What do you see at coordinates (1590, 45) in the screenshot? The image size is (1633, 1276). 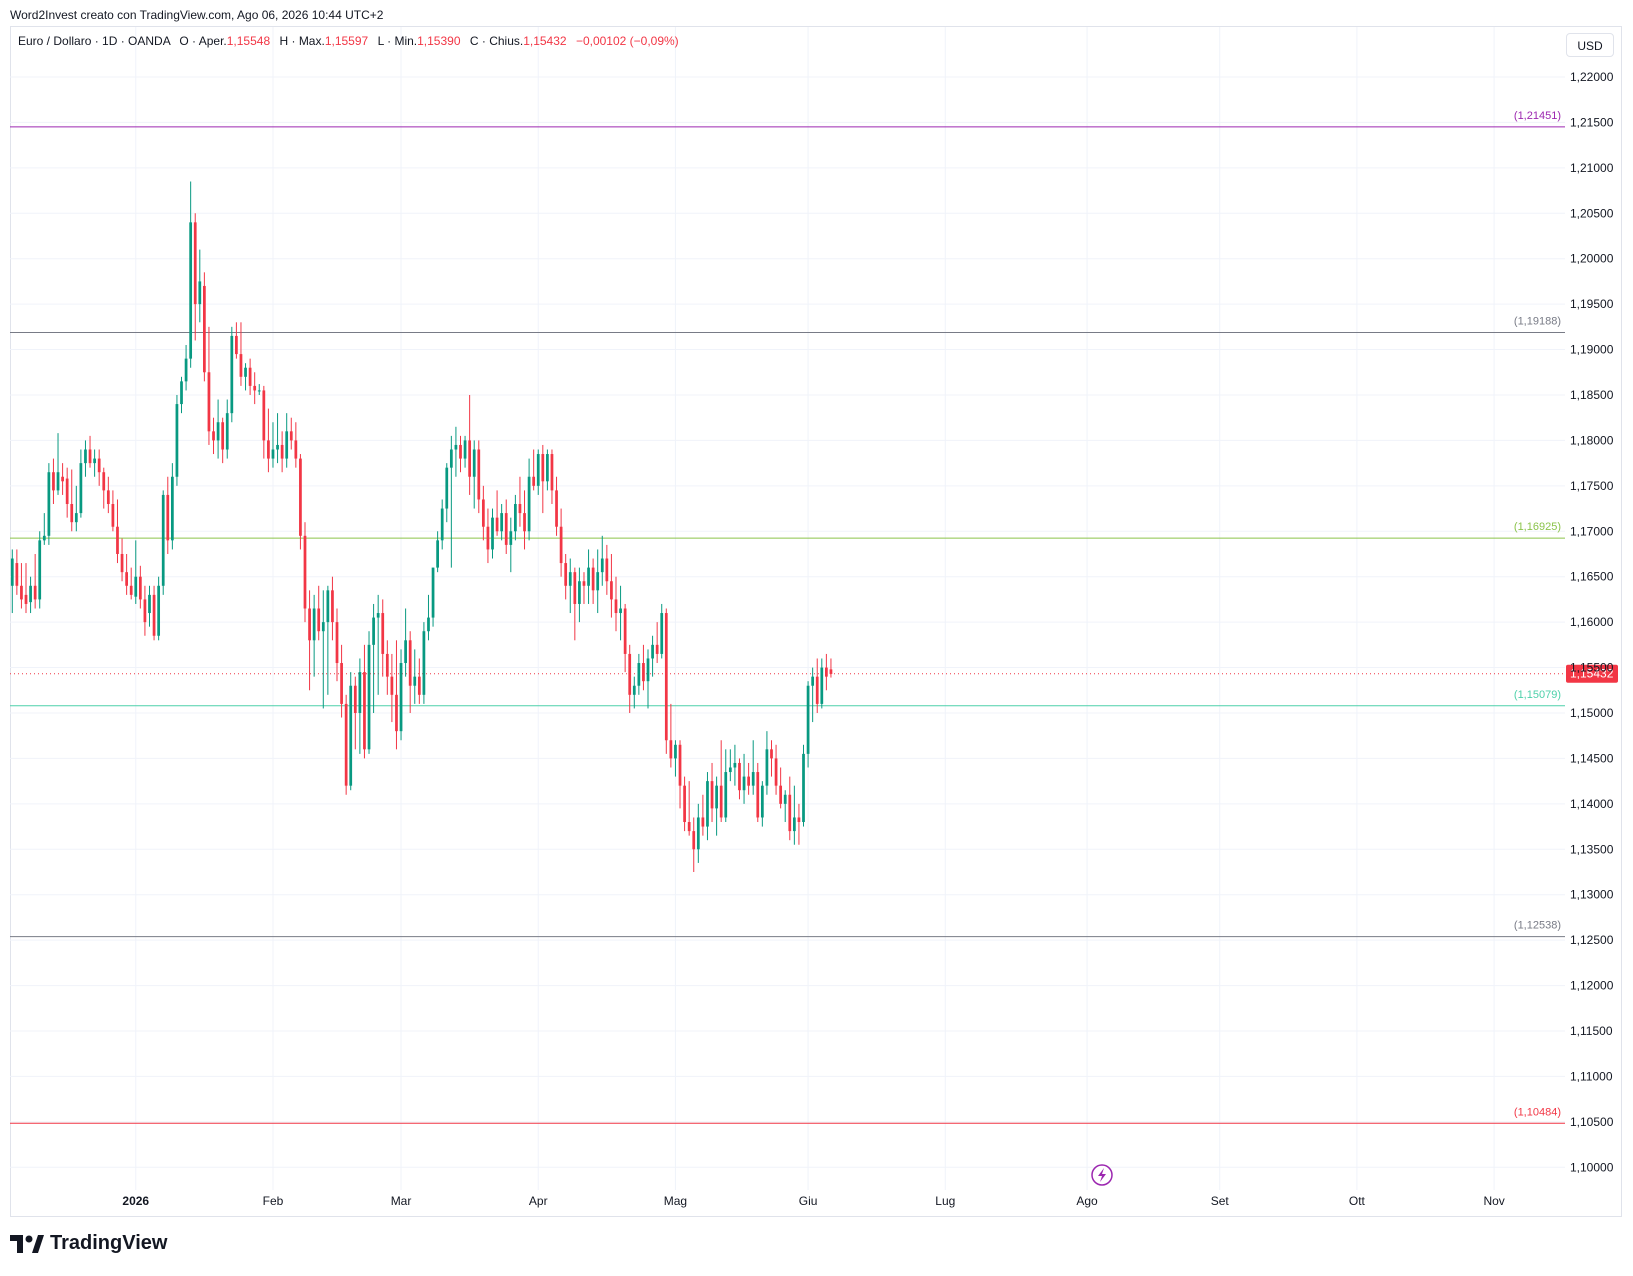 I see `currency-button: USD` at bounding box center [1590, 45].